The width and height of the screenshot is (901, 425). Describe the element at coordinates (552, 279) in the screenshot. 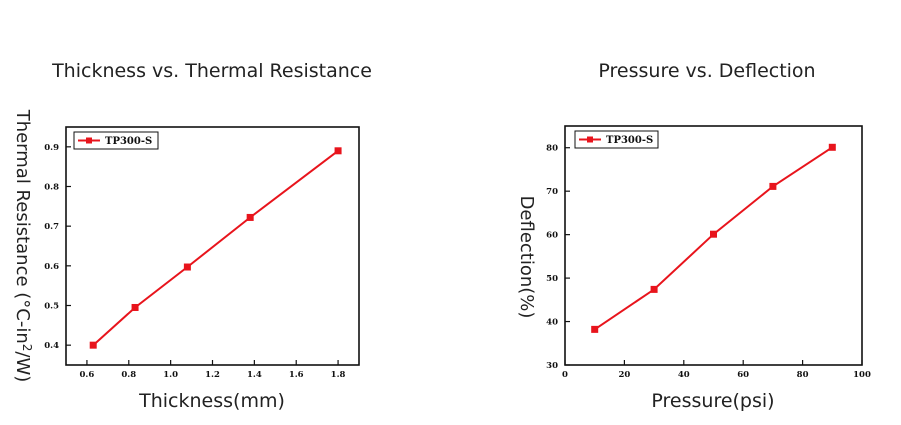

I see `y-tick-label: 50` at that location.